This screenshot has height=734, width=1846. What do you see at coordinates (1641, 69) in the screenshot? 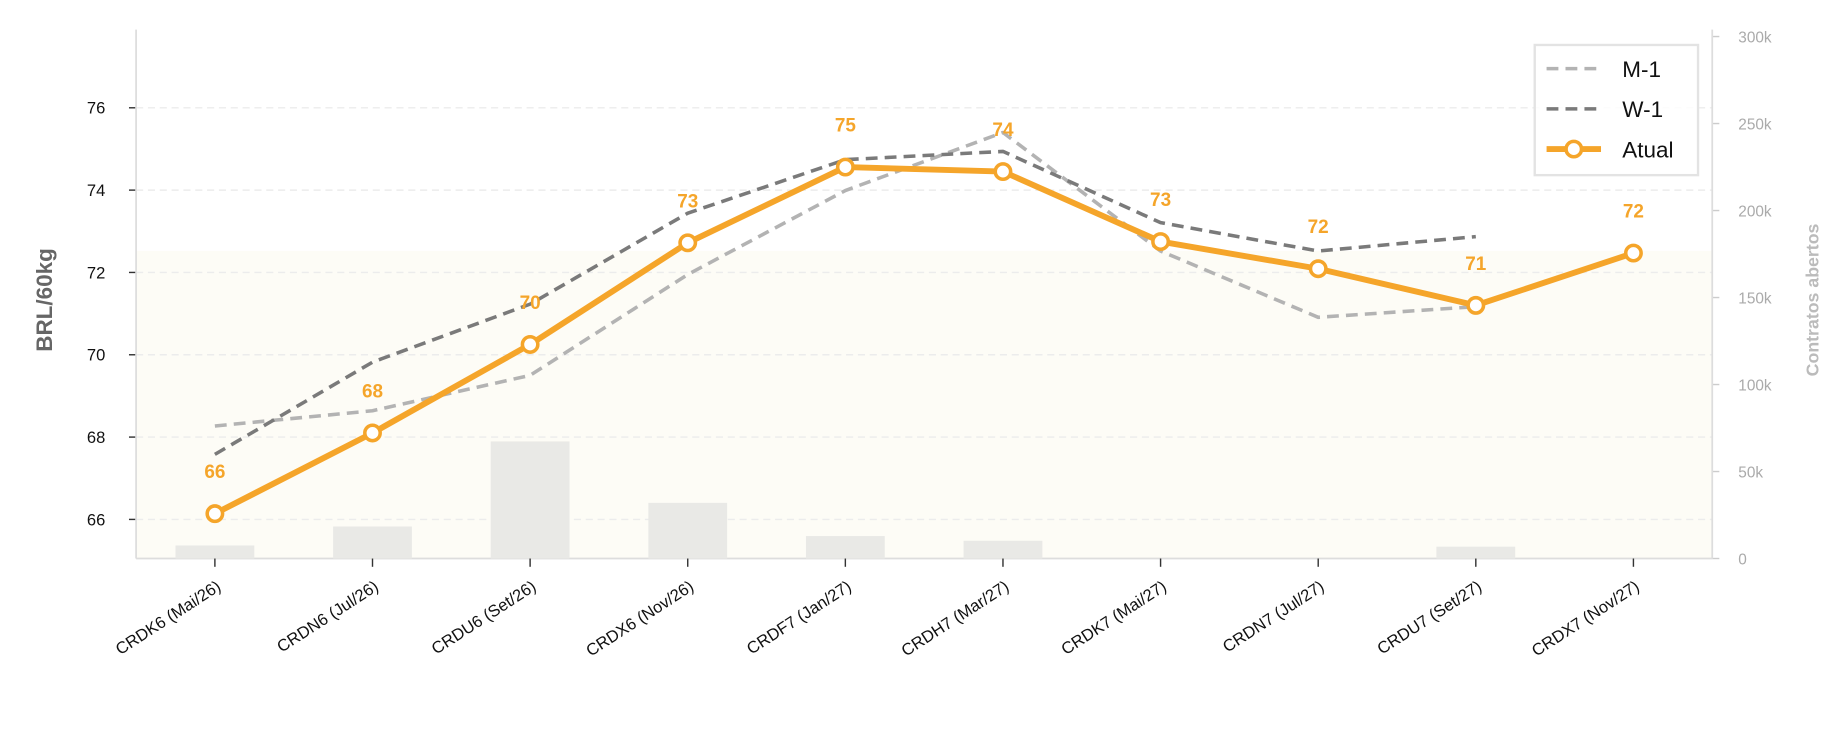
I see `legend-label: M-1` at bounding box center [1641, 69].